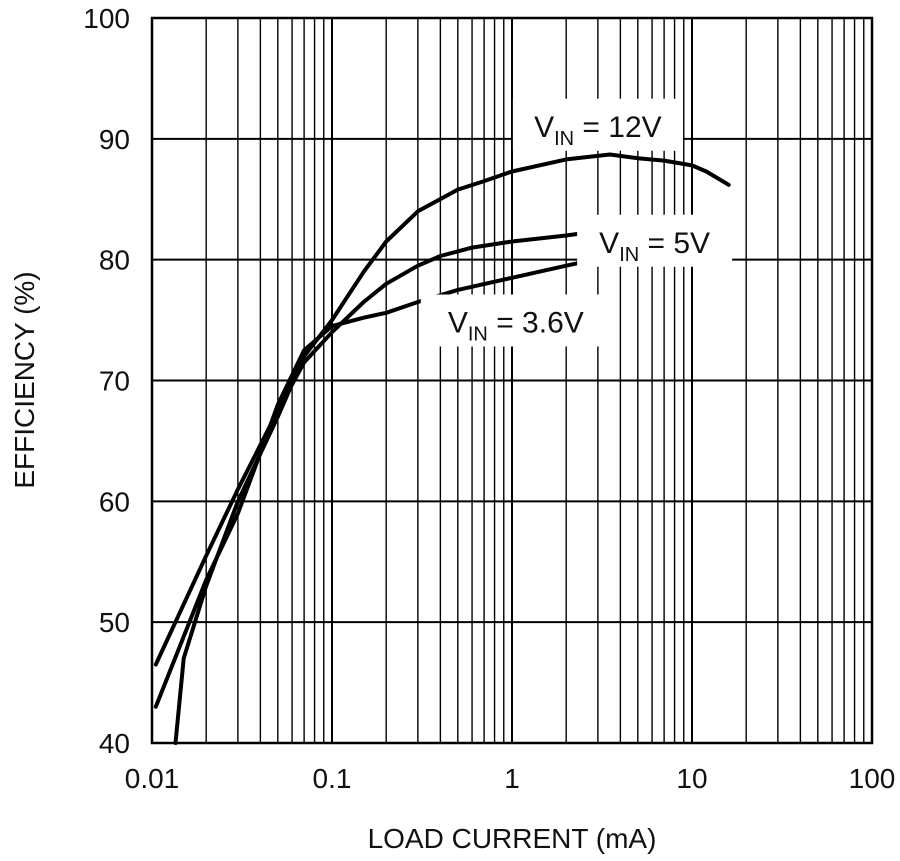 The image size is (900, 861). I want to click on y-tick-label: 90, so click(114, 139).